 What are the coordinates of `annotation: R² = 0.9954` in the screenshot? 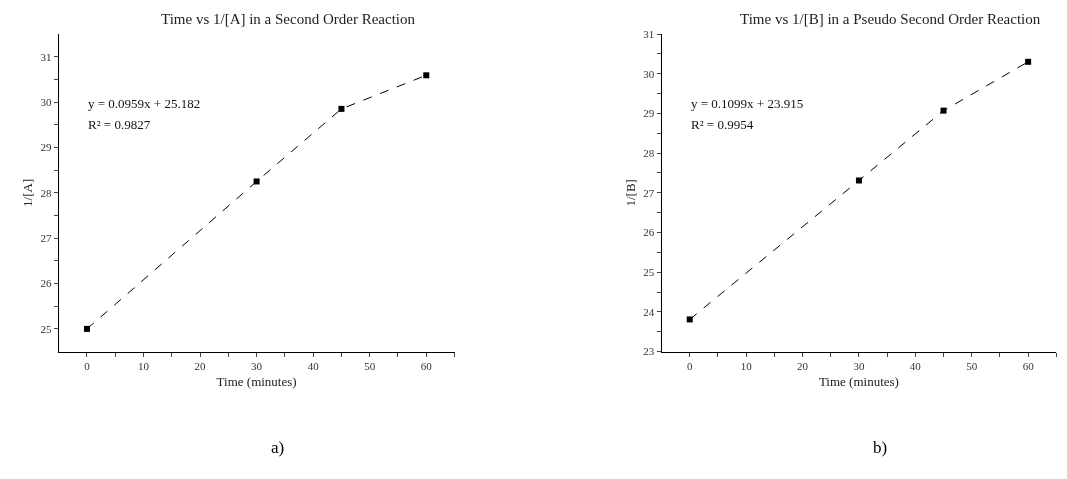 It's located at (722, 124).